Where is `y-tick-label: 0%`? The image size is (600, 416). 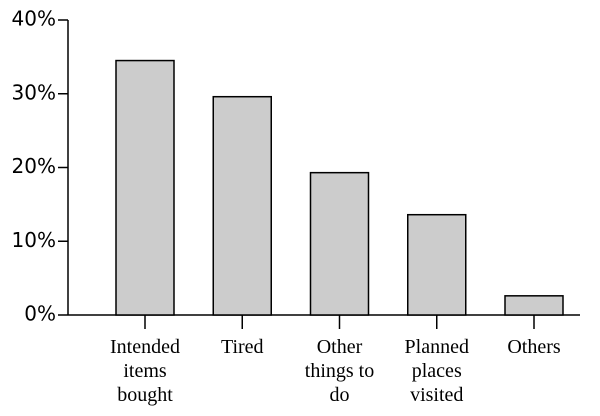 y-tick-label: 0% is located at coordinates (40, 314).